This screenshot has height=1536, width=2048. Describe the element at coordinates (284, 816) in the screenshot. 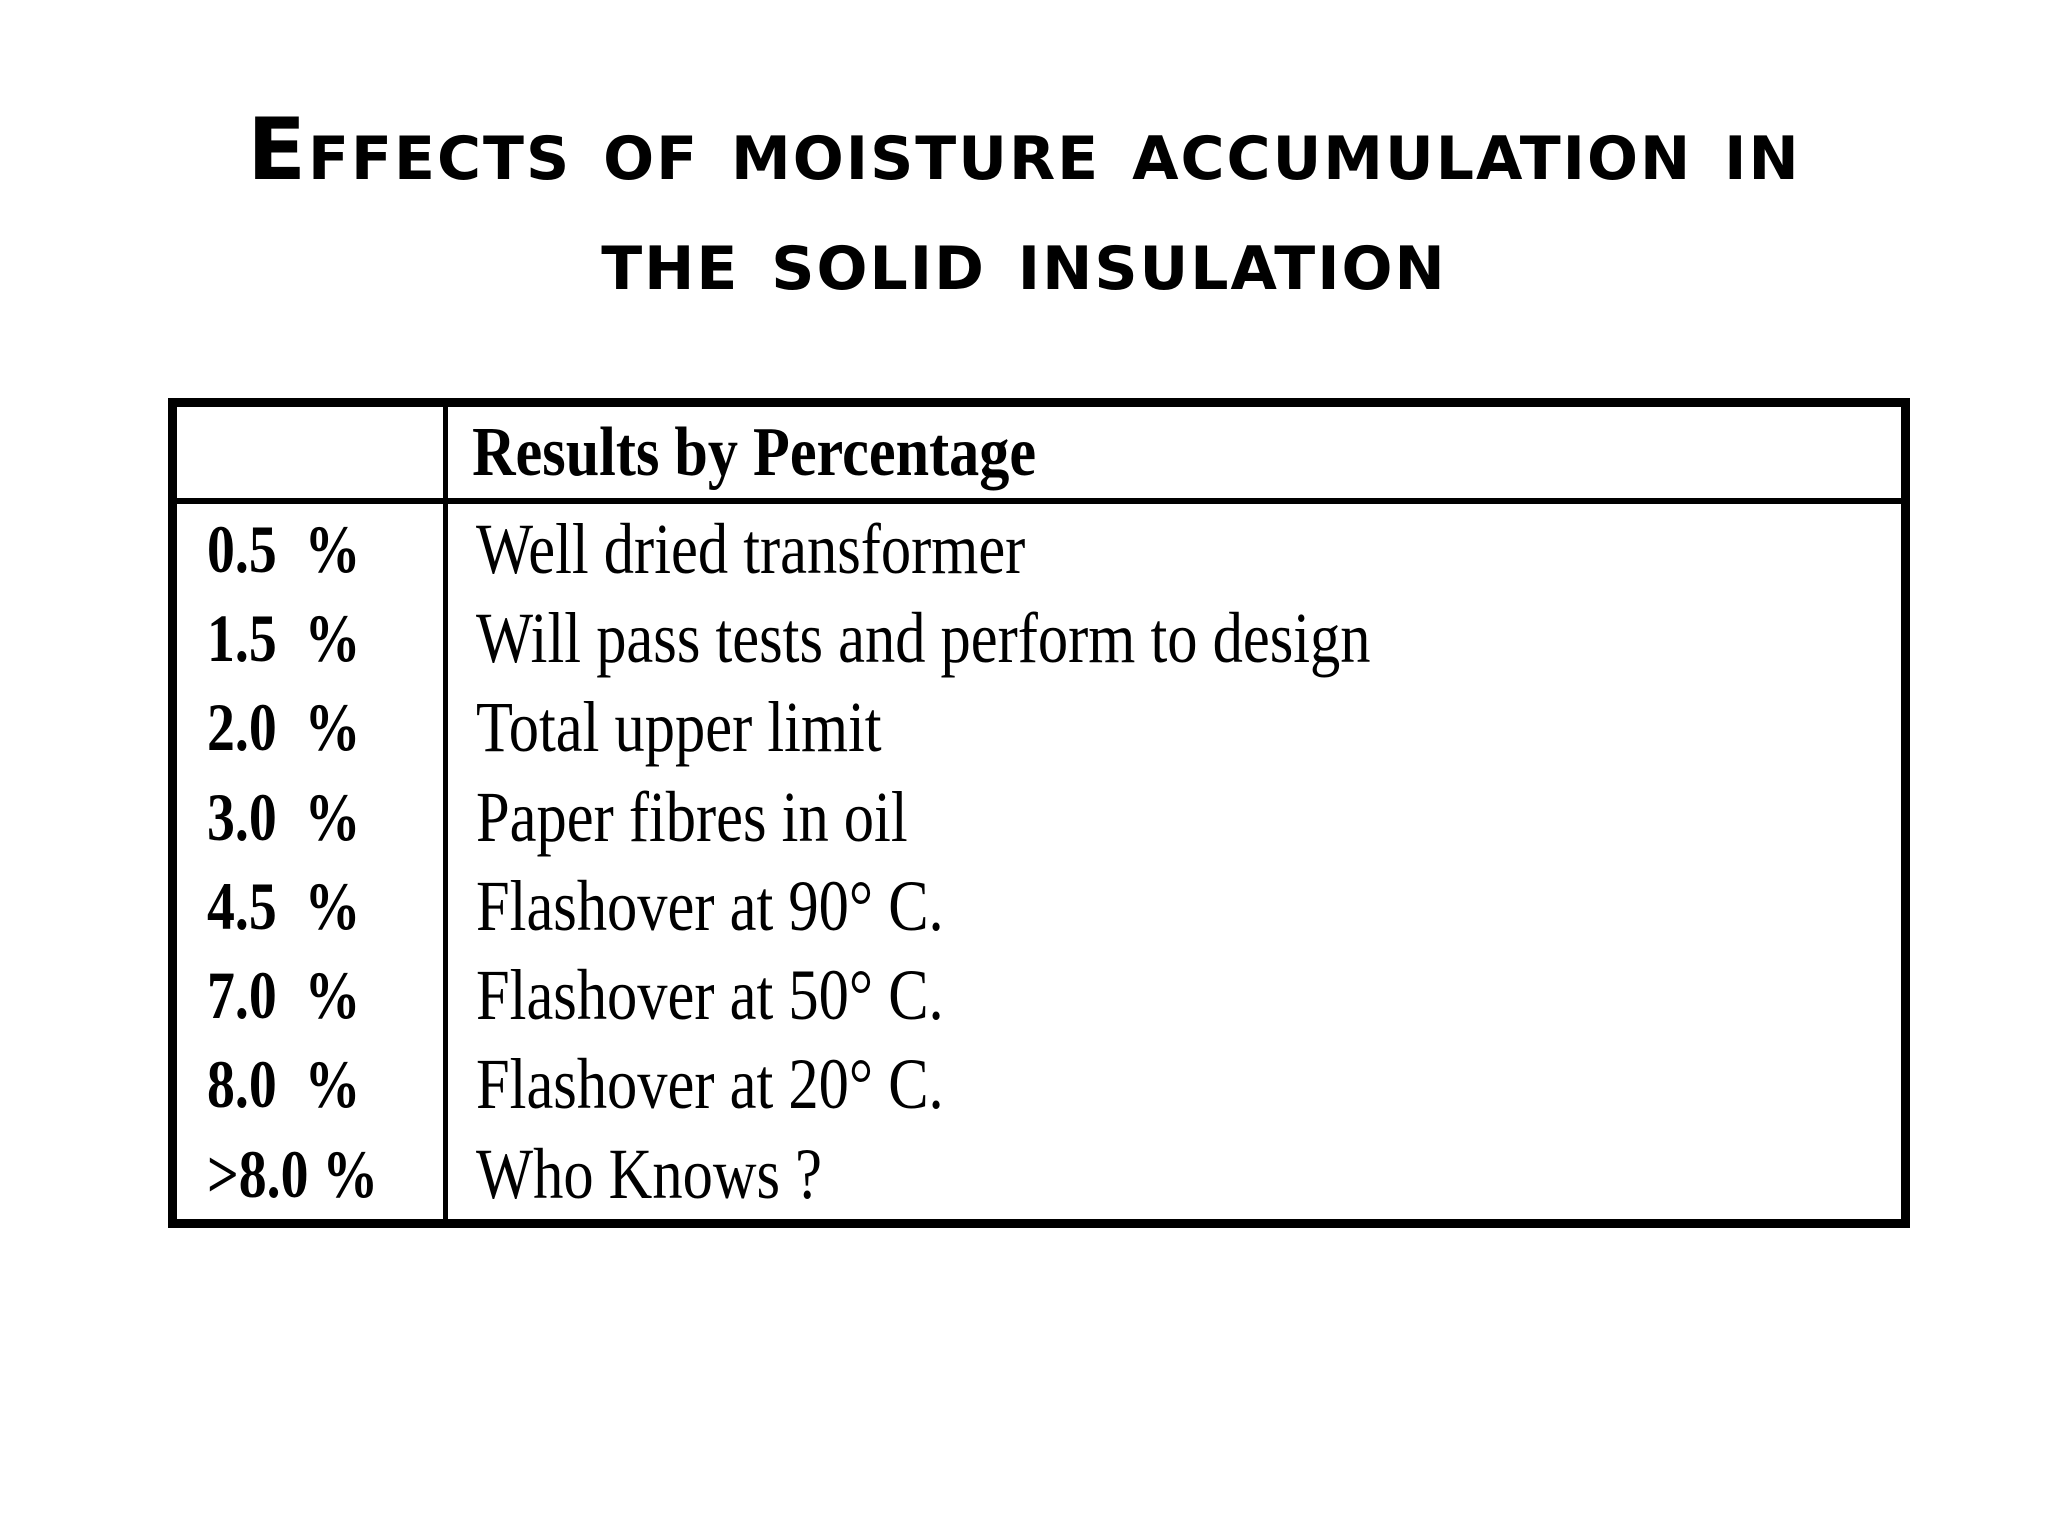

I see `percentage-value: 3.0 %` at that location.